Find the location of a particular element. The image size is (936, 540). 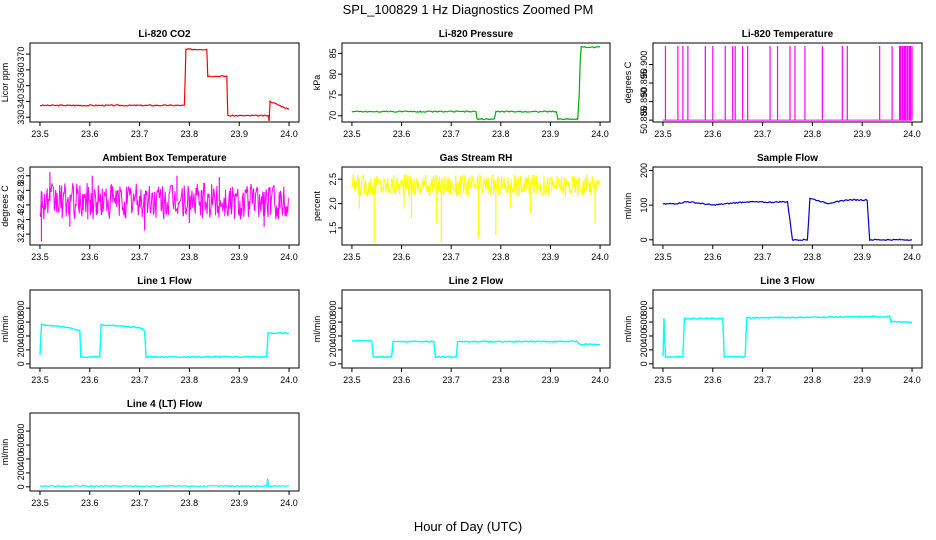

panel-title: Li-820 Pressure is located at coordinates (476, 34).